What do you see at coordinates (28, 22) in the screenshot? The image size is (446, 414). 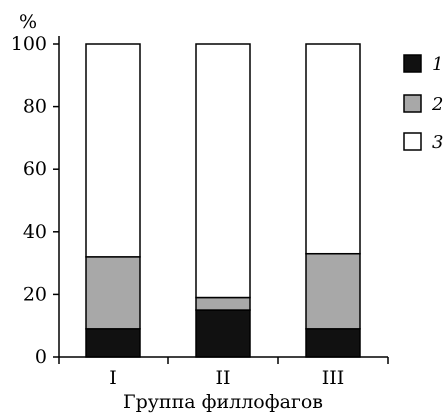 I see `y-axis-title: %` at bounding box center [28, 22].